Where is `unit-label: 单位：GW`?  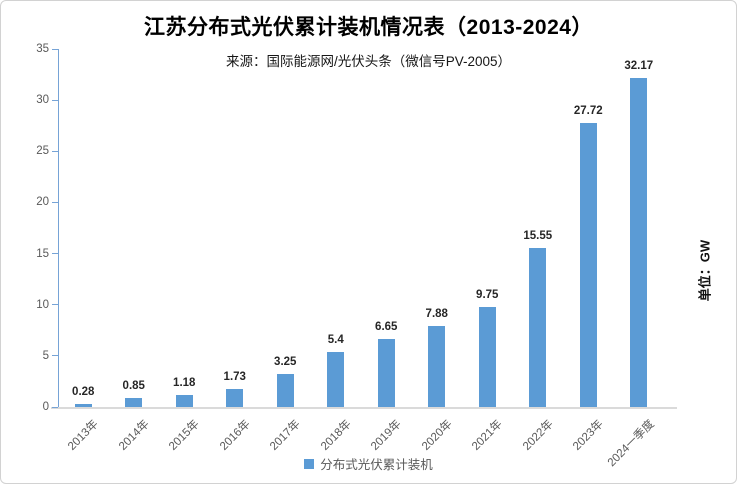
unit-label: 单位：GW is located at coordinates (705, 270).